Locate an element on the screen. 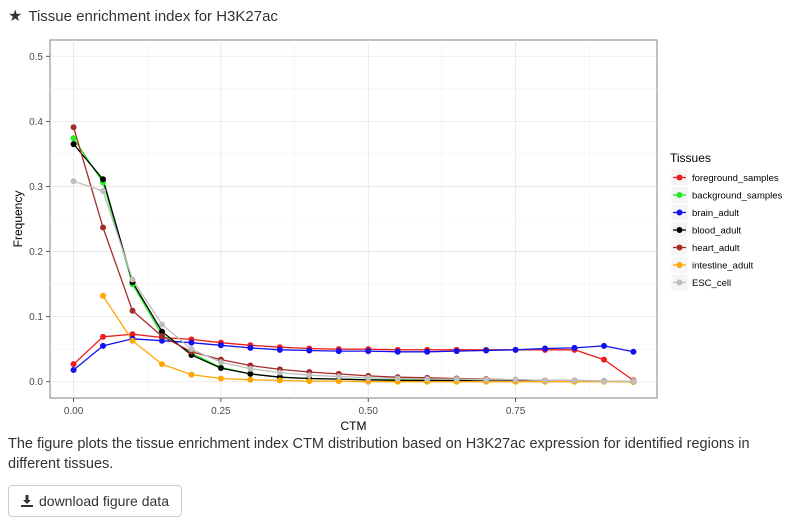 The height and width of the screenshot is (528, 798). download-icon is located at coordinates (27, 501).